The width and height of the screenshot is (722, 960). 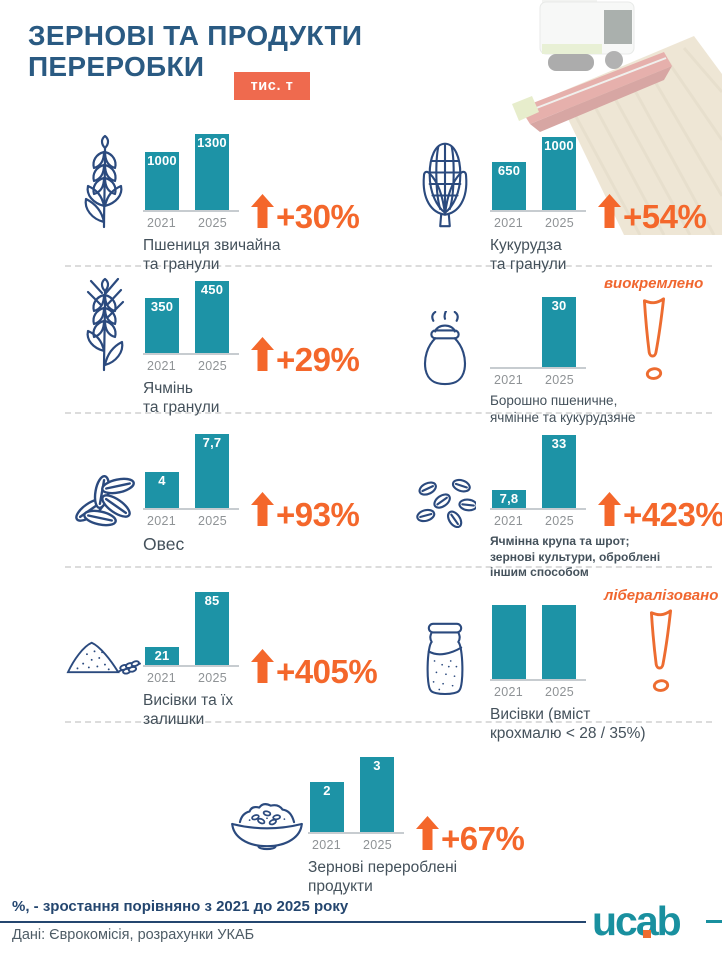 What do you see at coordinates (714, 921) in the screenshot?
I see `footer-divider-right` at bounding box center [714, 921].